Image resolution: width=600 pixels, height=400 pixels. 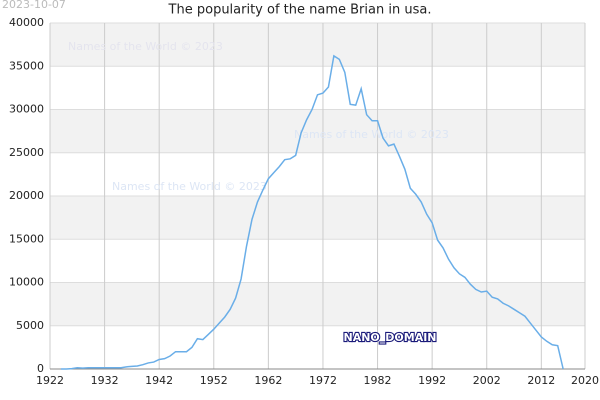 What do you see at coordinates (105, 380) in the screenshot?
I see `x-tick-label: 1932` at bounding box center [105, 380].